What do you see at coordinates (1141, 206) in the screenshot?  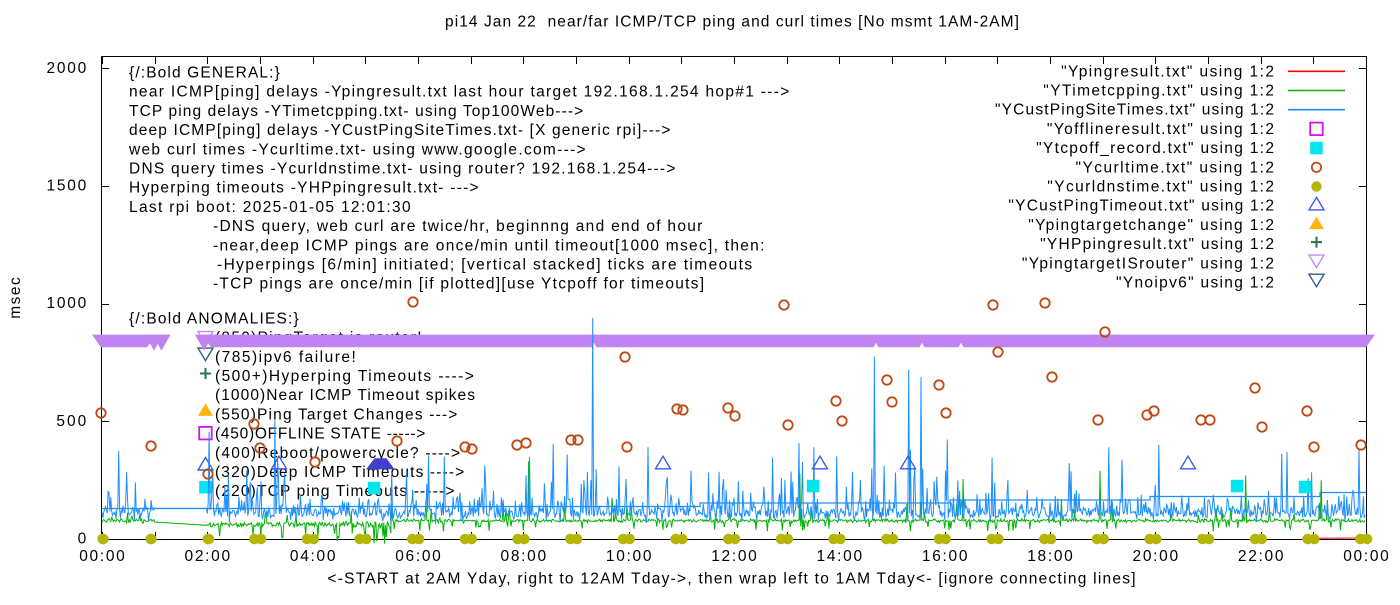 I see `svg-text:"YCustPingTimeout.txt" using 1: "YCustPingTimeout.txt" using 1:2` at bounding box center [1141, 206].